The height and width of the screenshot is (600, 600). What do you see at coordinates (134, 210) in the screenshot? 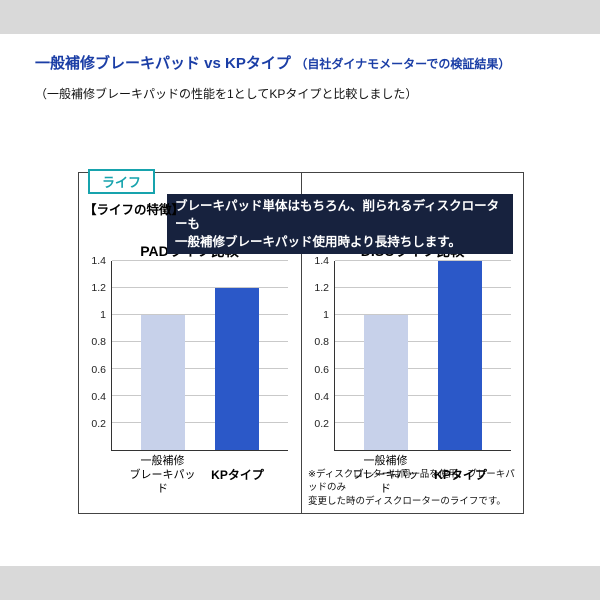
I see `feature-heading: 【ライフの特徴】` at bounding box center [134, 210].